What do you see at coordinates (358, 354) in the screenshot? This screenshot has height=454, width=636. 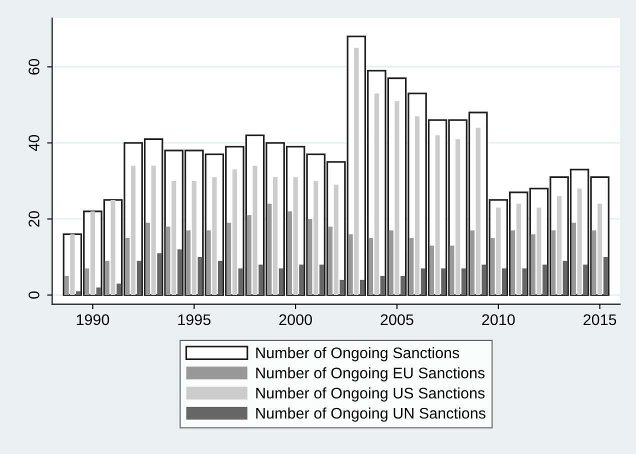 I see `legend-label: Number of Ongoing Sanctions` at bounding box center [358, 354].